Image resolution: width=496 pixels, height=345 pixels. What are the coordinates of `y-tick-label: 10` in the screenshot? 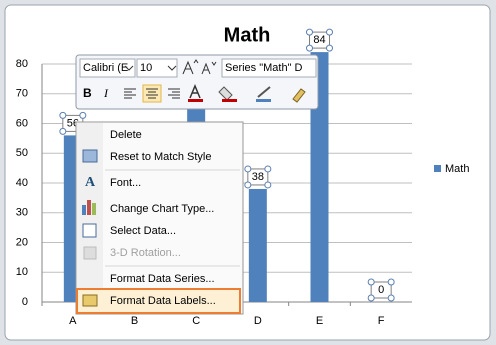 It's located at (22, 272).